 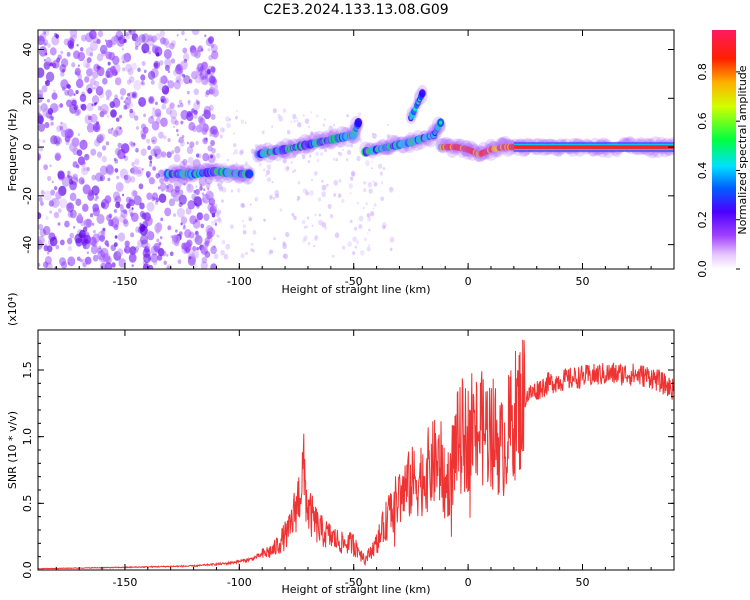 I want to click on colorbar-tick-label: 0.4, so click(x=702, y=171).